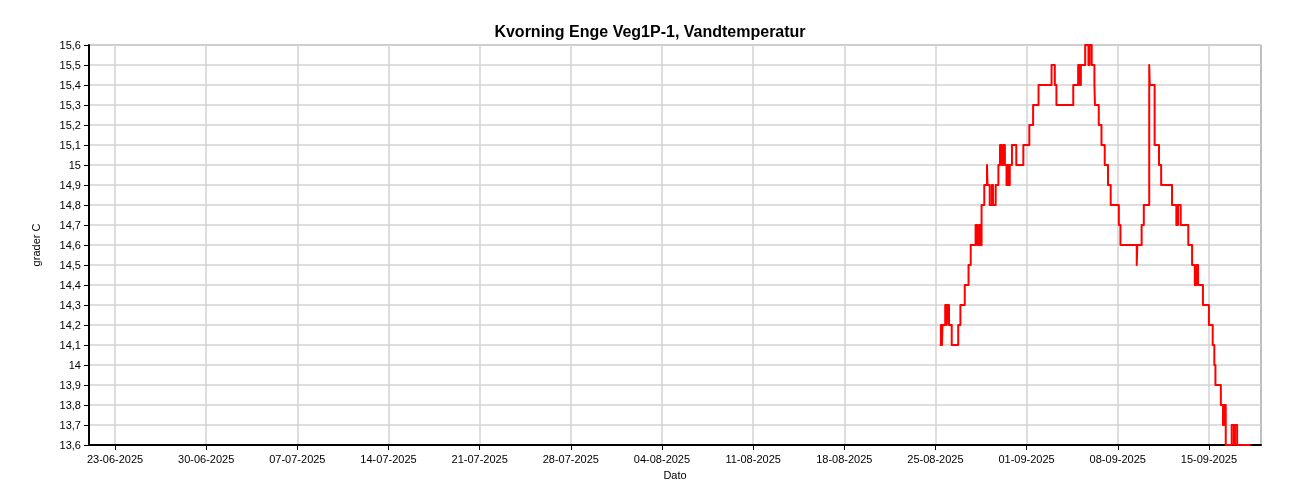  I want to click on y-tick-label: 14,7, so click(70, 225).